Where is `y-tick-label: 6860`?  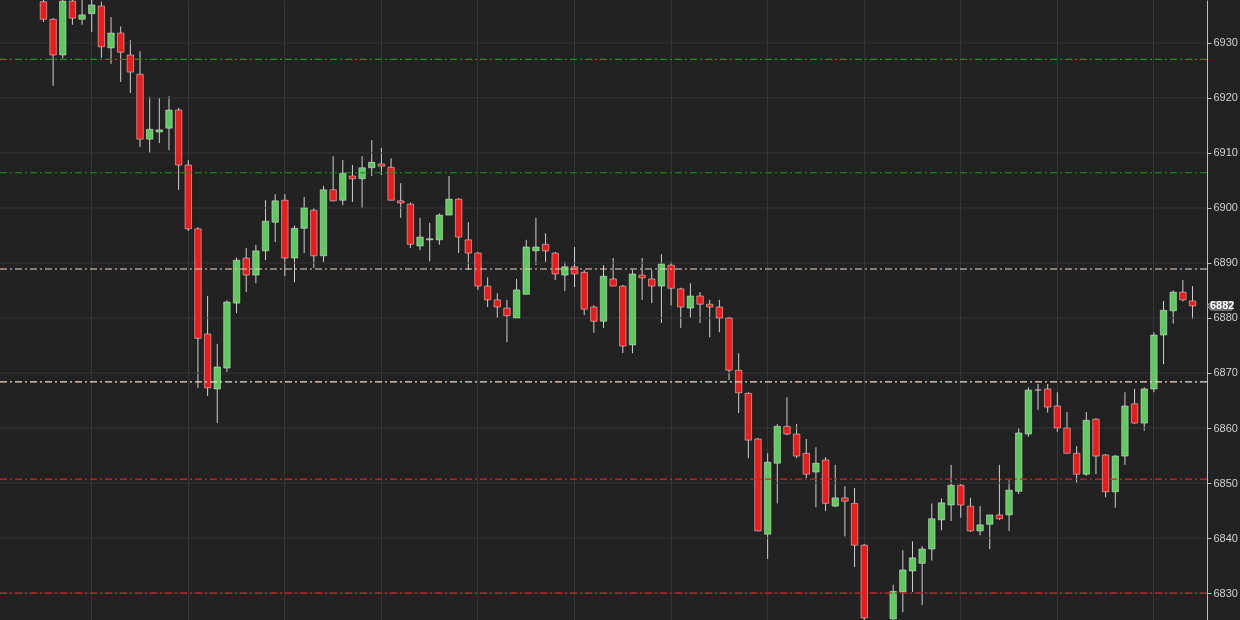 y-tick-label: 6860 is located at coordinates (1225, 427).